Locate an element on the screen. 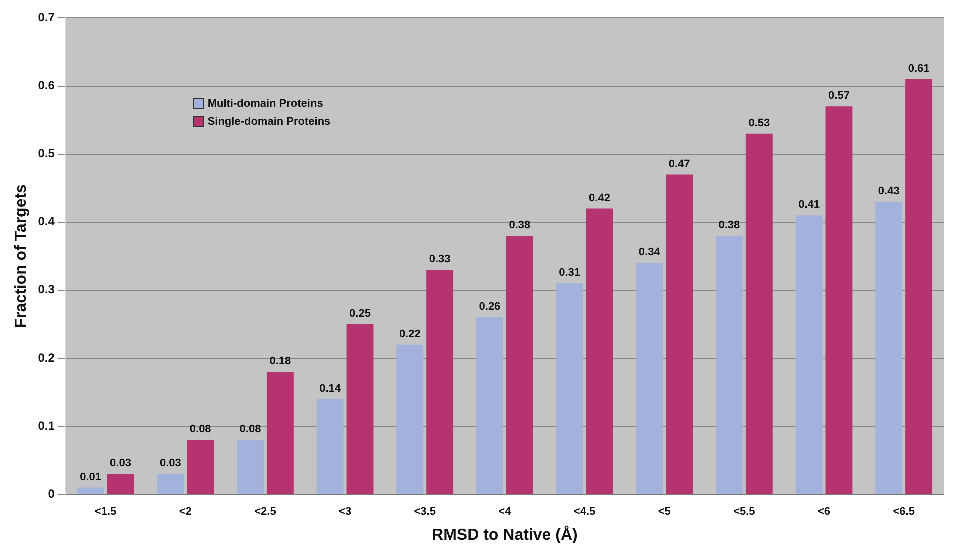 The width and height of the screenshot is (962, 557). x-tick-label: <5 is located at coordinates (664, 512).